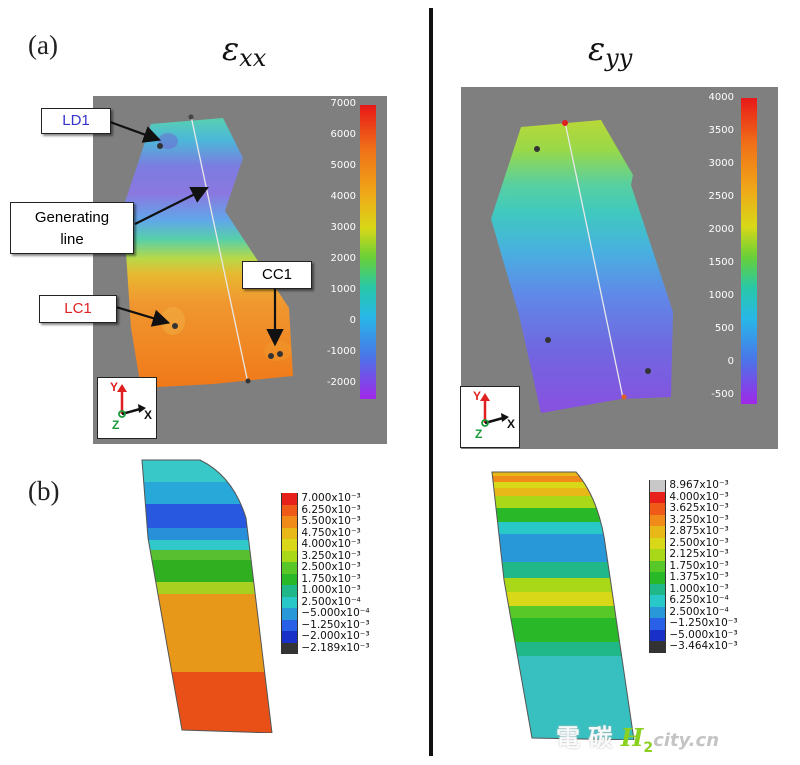 The width and height of the screenshot is (800, 765). What do you see at coordinates (699, 554) in the screenshot?
I see `legend-eyy-label: 2.125x10⁻³` at bounding box center [699, 554].